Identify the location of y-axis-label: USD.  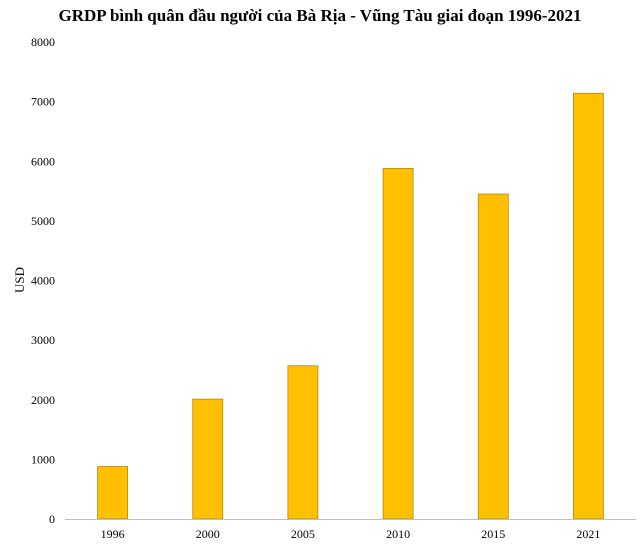
(19, 280).